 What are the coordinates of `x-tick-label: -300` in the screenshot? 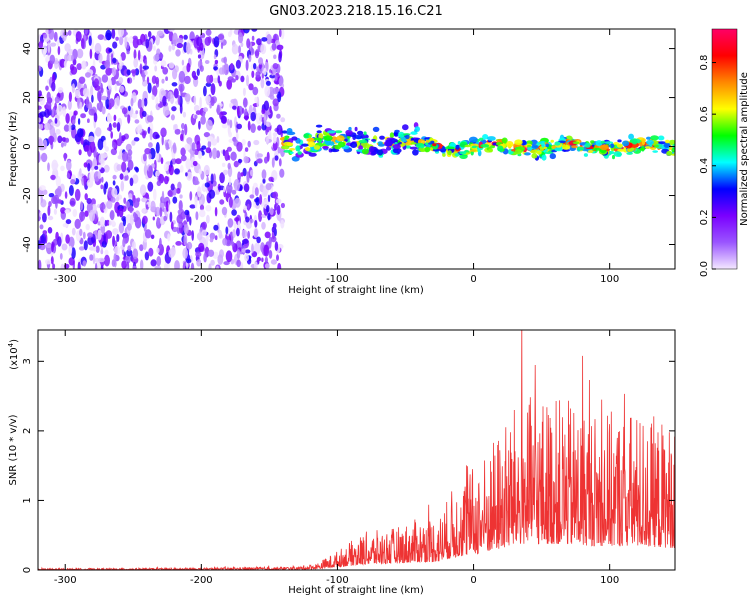 It's located at (65, 279).